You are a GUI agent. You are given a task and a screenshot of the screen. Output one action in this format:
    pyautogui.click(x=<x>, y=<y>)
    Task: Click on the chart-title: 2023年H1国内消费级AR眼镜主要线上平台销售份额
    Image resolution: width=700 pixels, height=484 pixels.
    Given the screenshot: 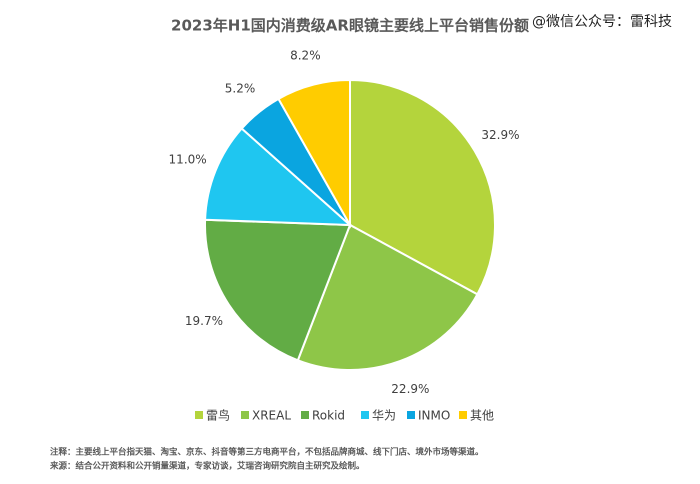 What is the action you would take?
    pyautogui.click(x=350, y=26)
    